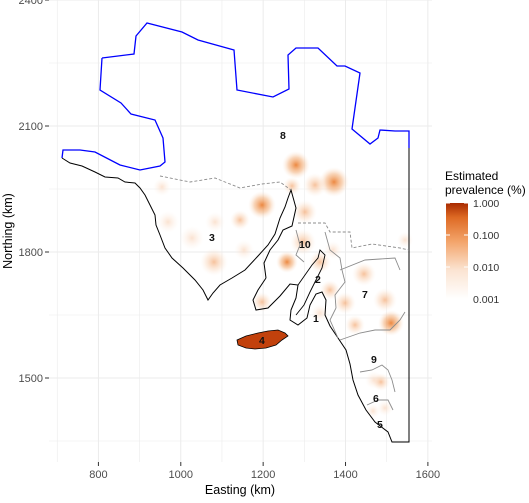 This screenshot has height=503, width=529. What do you see at coordinates (283, 136) in the screenshot?
I see `region-label-8: 8` at bounding box center [283, 136].